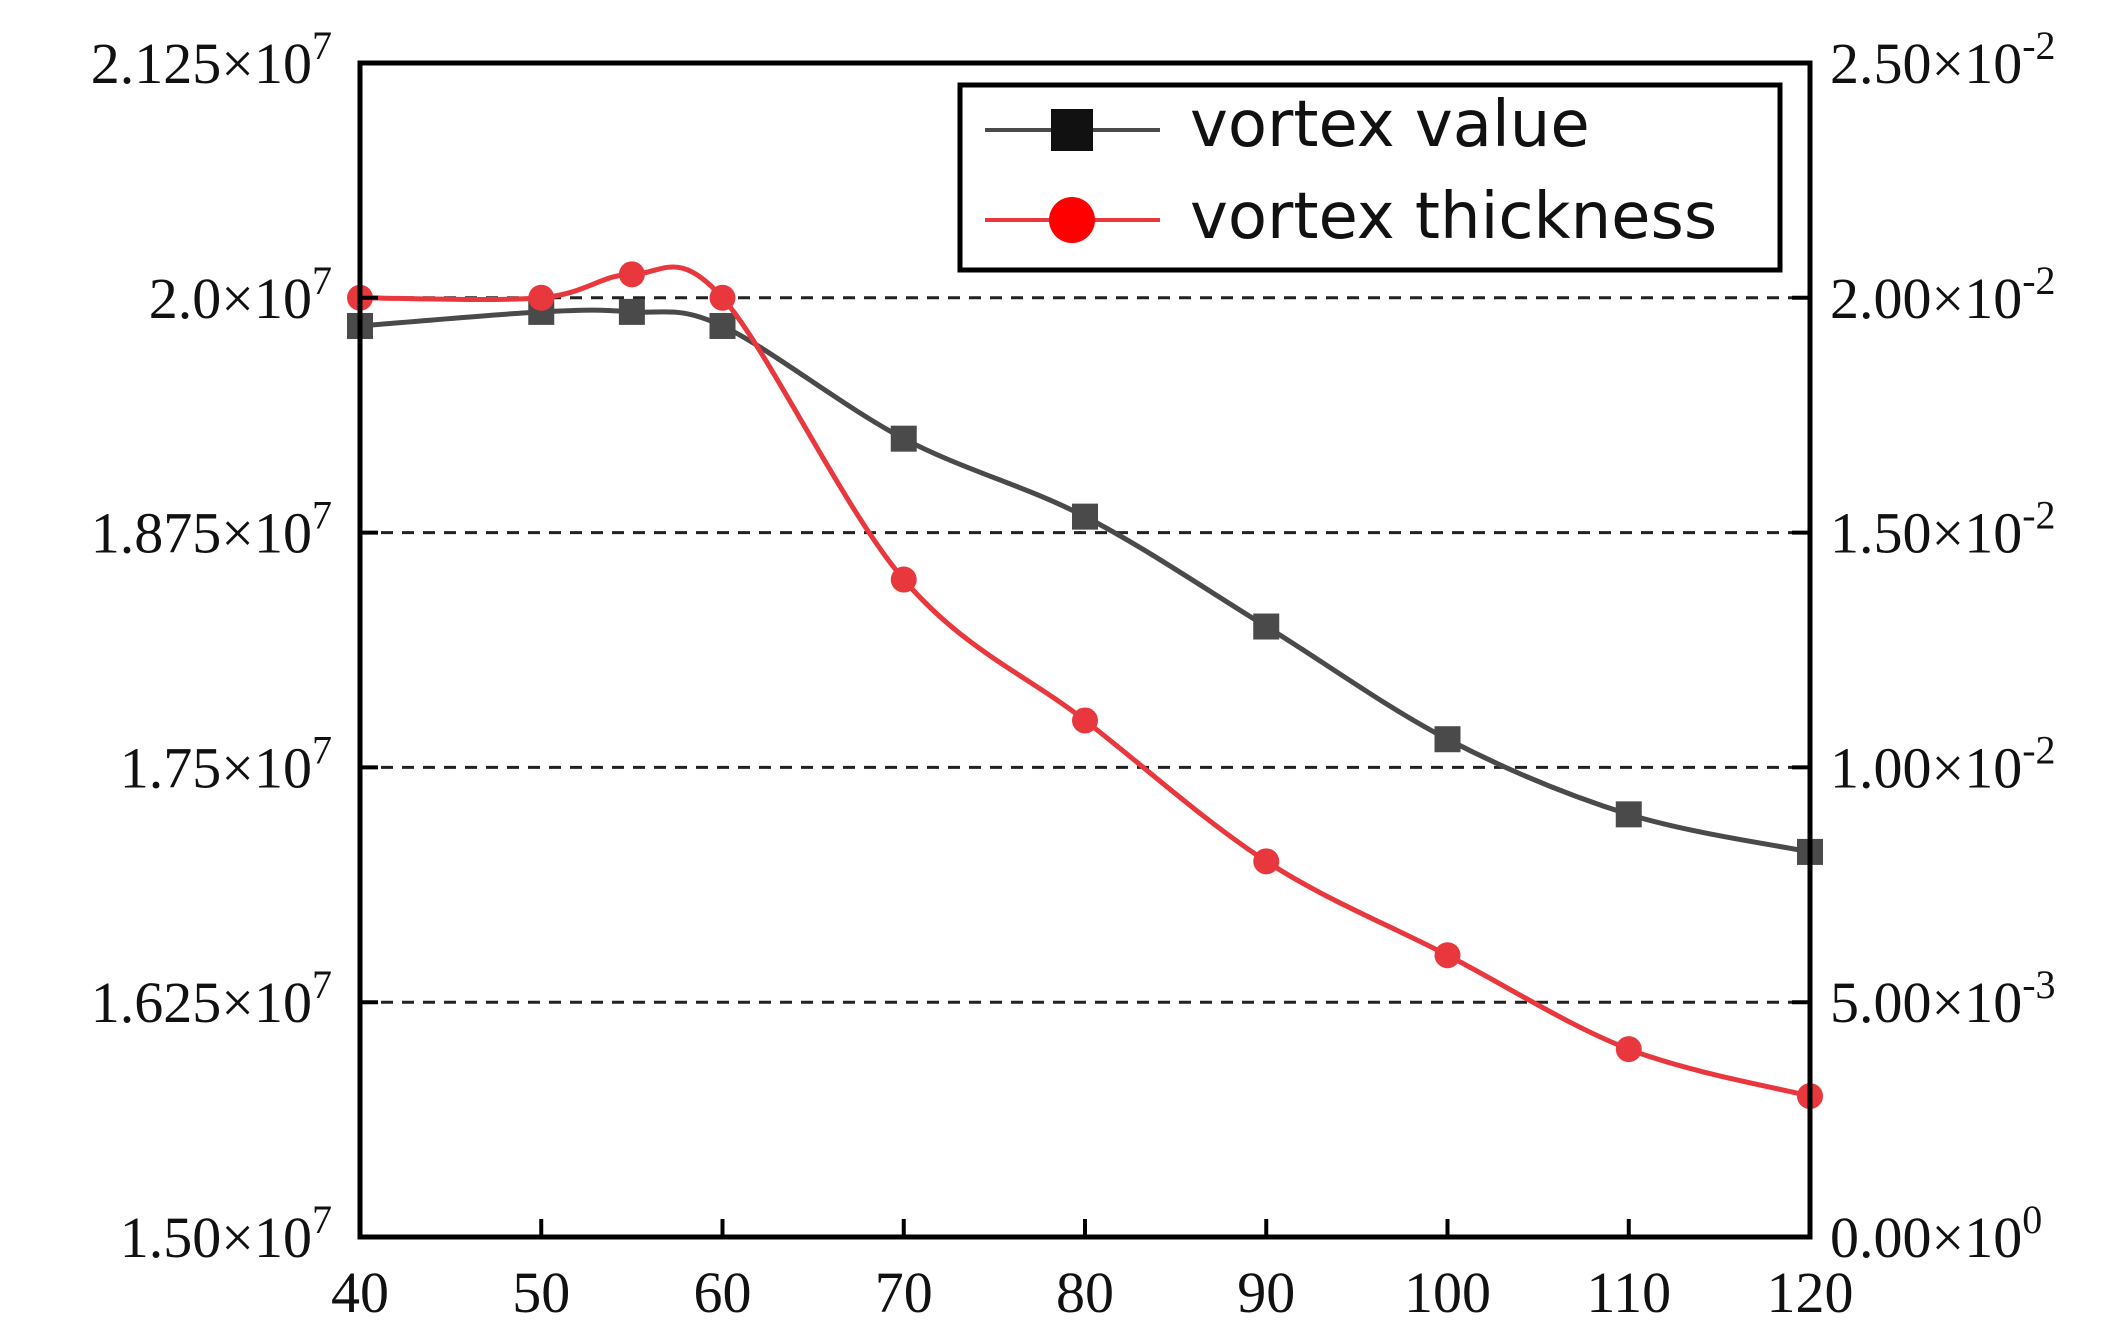 This screenshot has height=1336, width=2126. Describe the element at coordinates (226, 763) in the screenshot. I see `y-left-tick-label: 1.75×10⁷` at that location.